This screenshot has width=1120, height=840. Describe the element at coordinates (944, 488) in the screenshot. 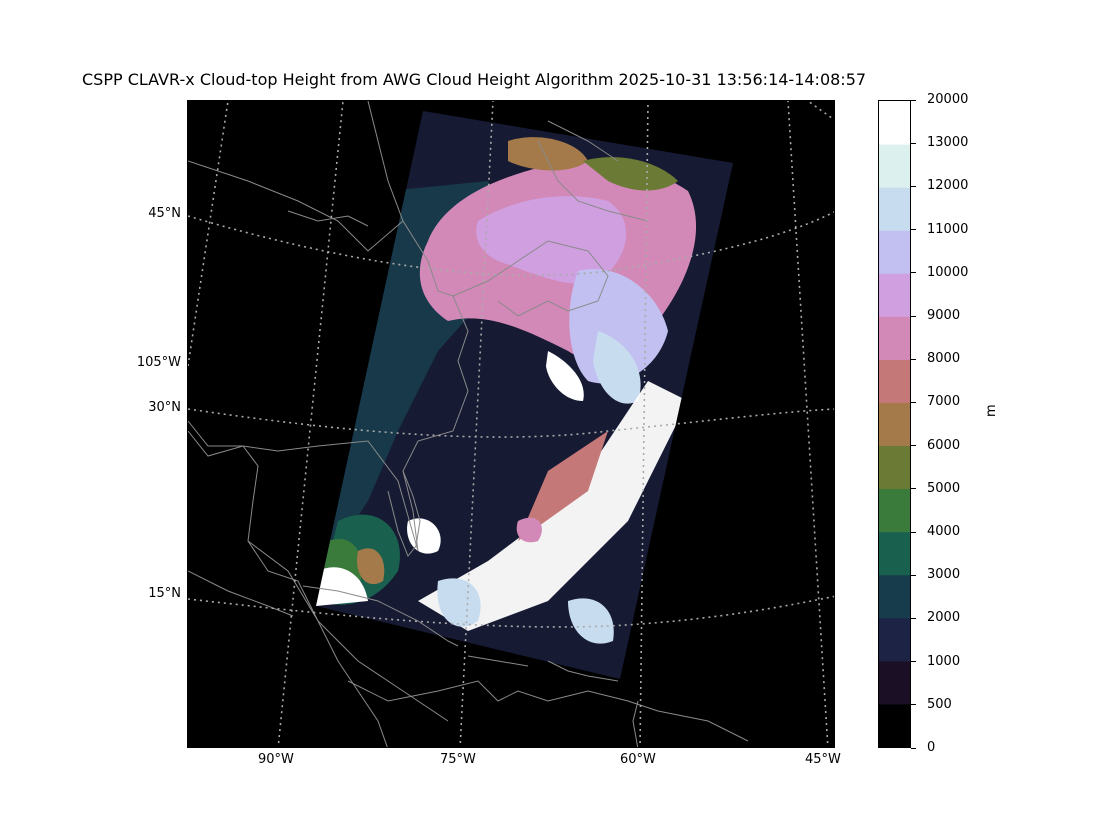

I see `colorbar-tick-label: 5000` at that location.